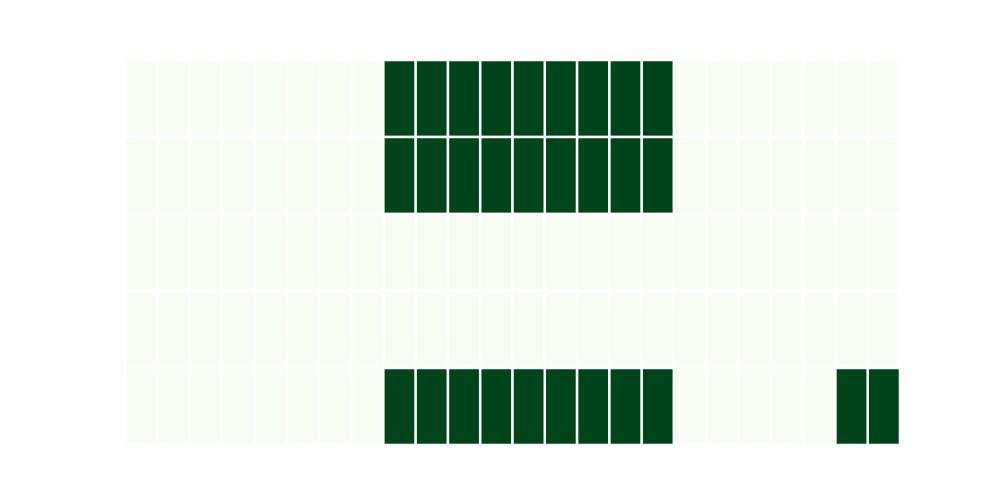  I want to click on heatmap-cell-r1-c5, so click(303, 175).